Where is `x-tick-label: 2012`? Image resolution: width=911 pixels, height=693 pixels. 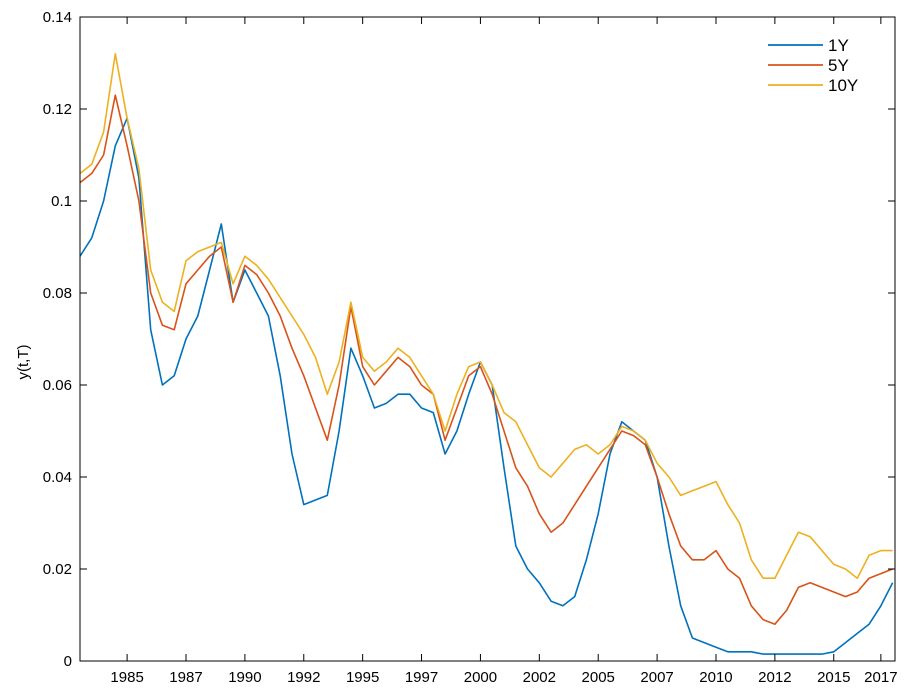 x-tick-label: 2012 is located at coordinates (774, 677).